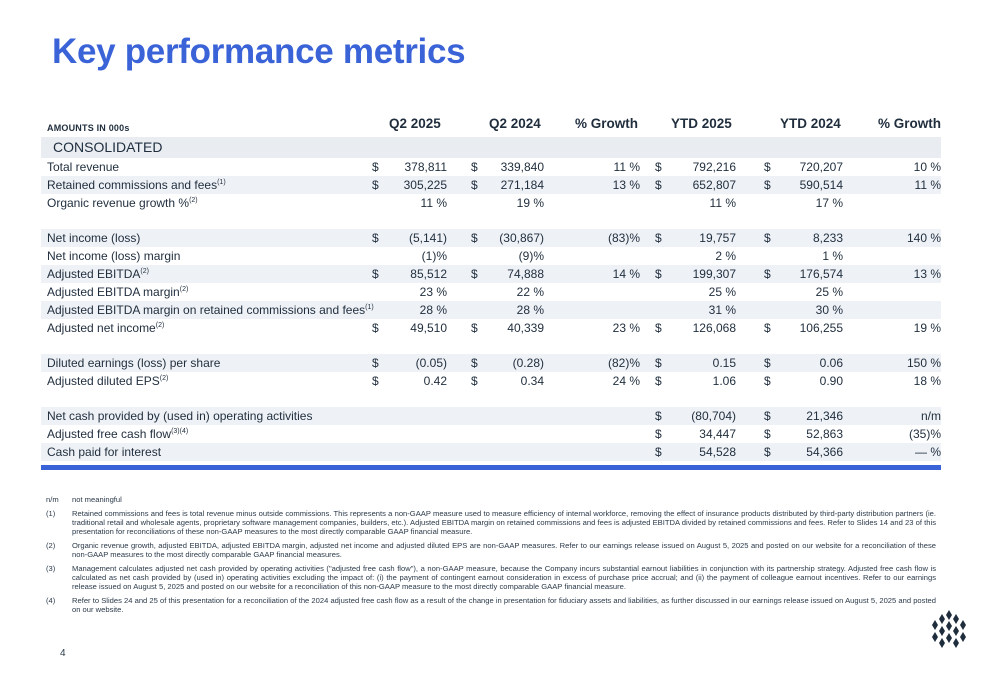  What do you see at coordinates (927, 328) in the screenshot?
I see `cell-ytd-growth: 19 %` at bounding box center [927, 328].